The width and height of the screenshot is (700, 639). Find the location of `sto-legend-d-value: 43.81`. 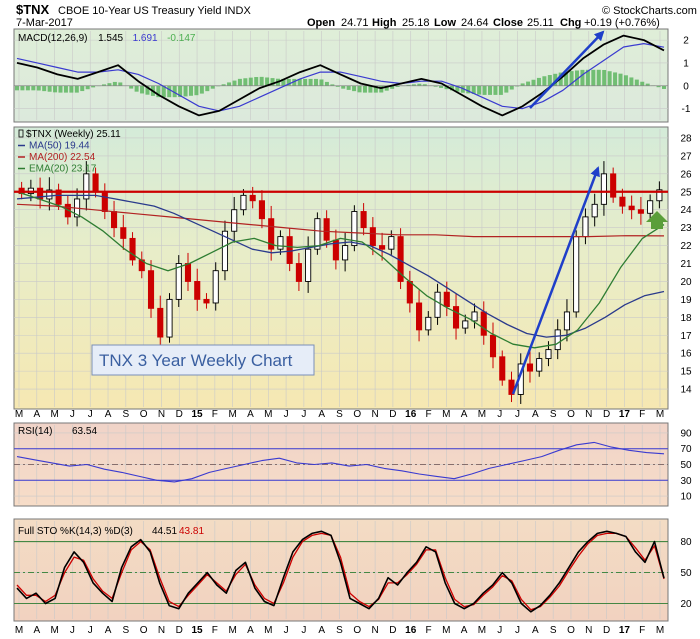

sto-legend-d-value: 43.81 is located at coordinates (191, 531).